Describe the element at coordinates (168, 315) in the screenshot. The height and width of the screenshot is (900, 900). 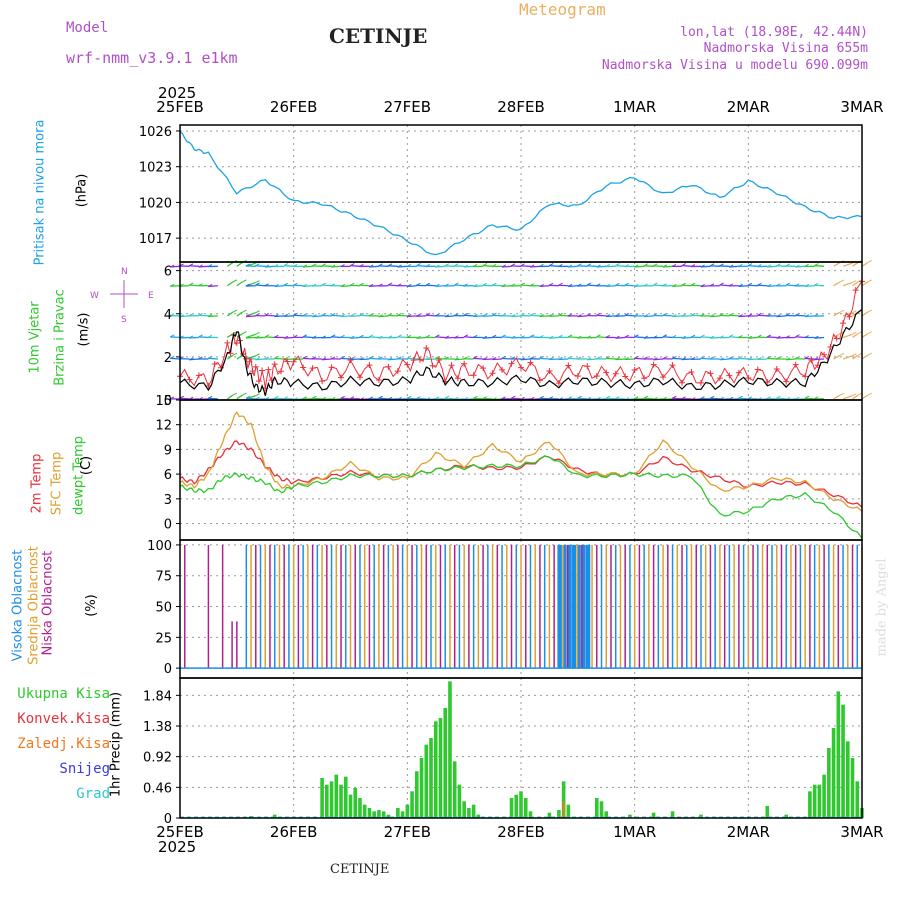
I see `ytick-label-wind: 4` at that location.